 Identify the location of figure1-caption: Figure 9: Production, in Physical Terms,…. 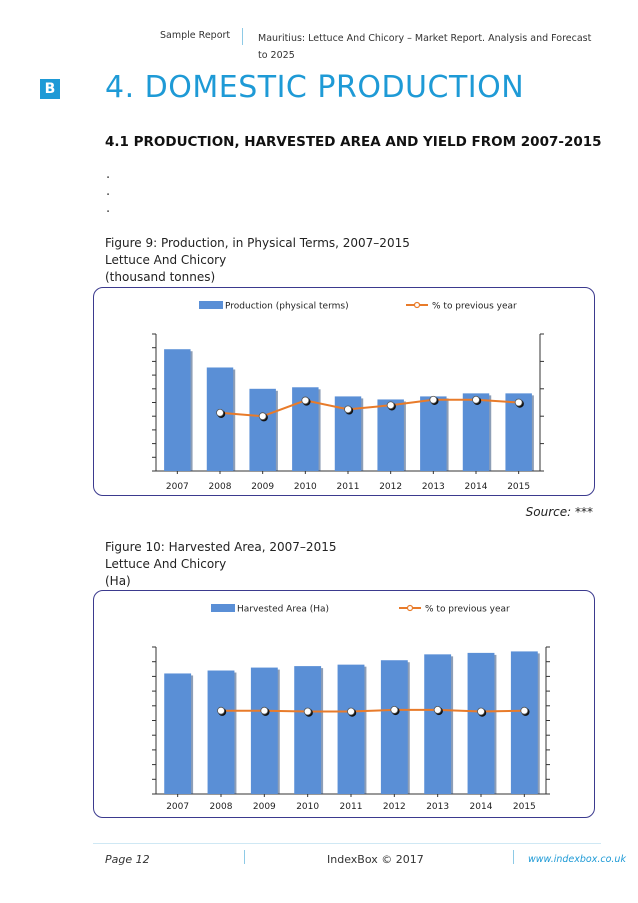
(257, 243).